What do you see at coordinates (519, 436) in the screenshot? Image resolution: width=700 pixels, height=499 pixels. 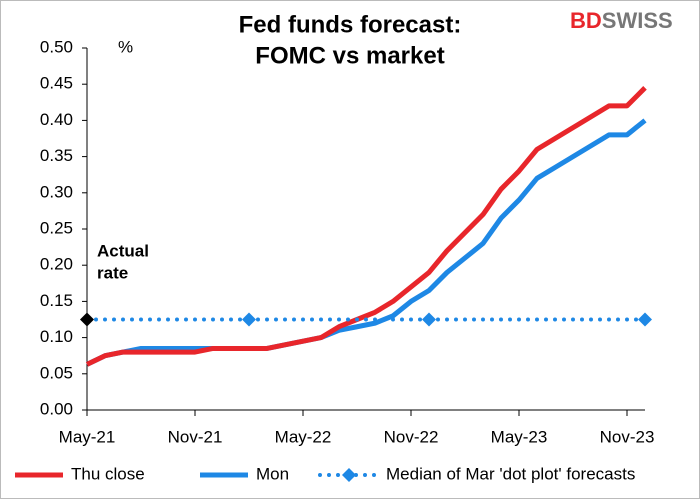 I see `x-tick-label: May-23` at bounding box center [519, 436].